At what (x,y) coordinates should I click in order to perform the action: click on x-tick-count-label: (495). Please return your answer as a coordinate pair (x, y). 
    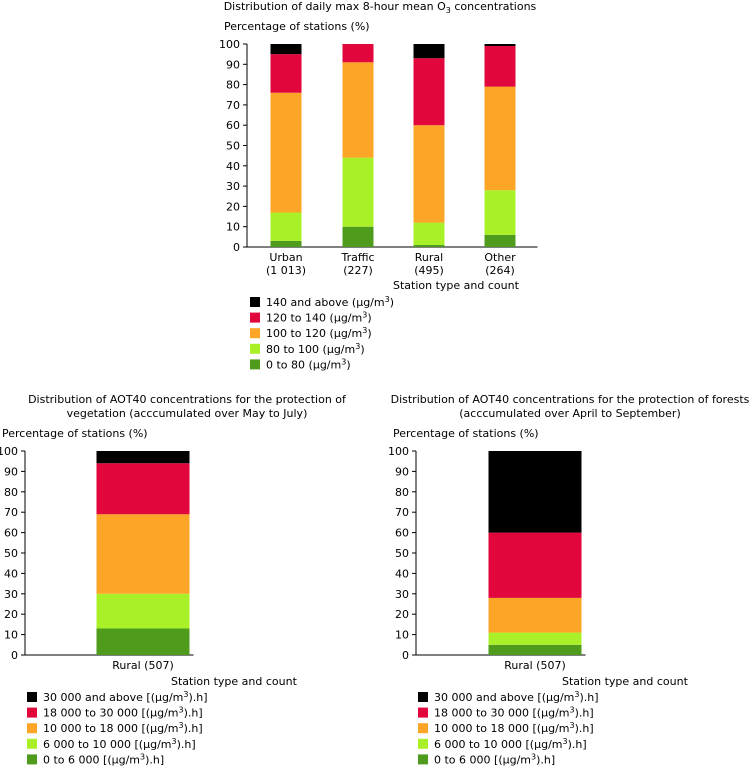
    Looking at the image, I should click on (429, 270).